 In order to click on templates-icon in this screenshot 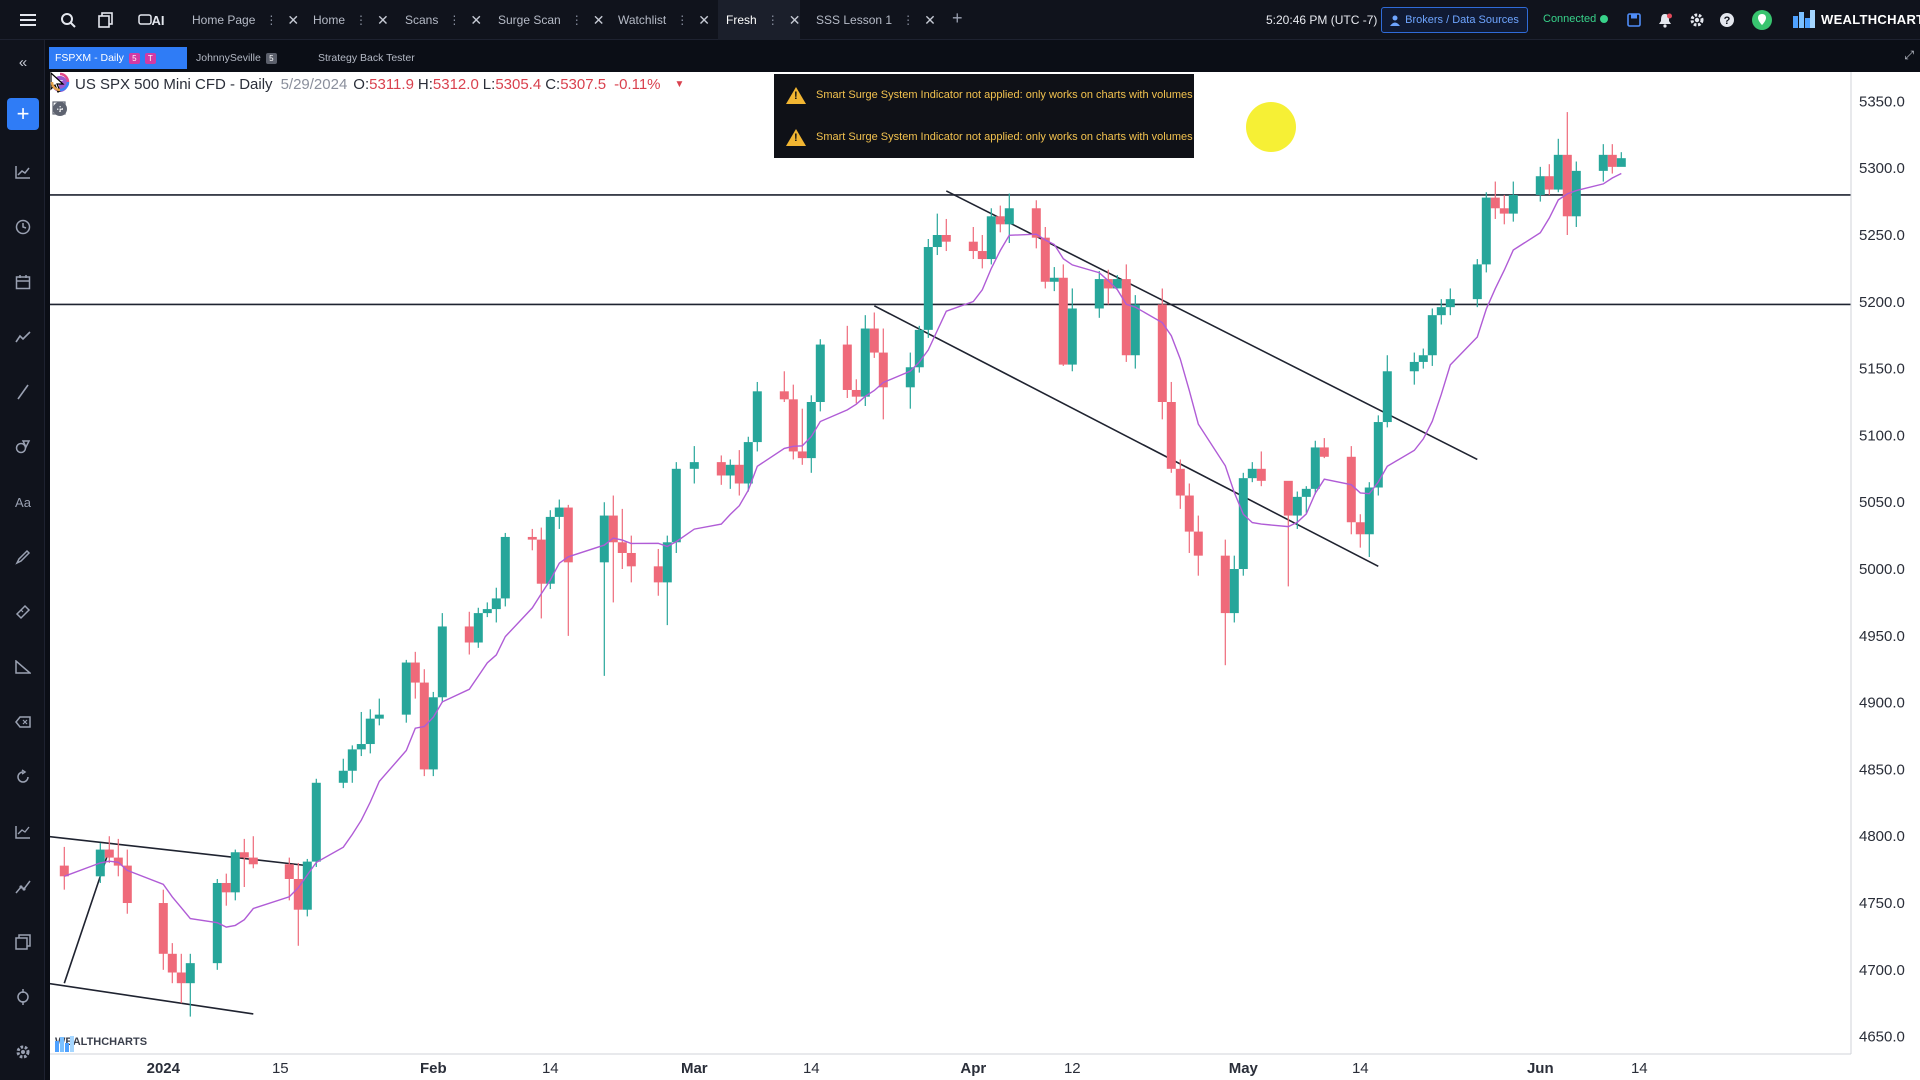, I will do `click(23, 942)`.